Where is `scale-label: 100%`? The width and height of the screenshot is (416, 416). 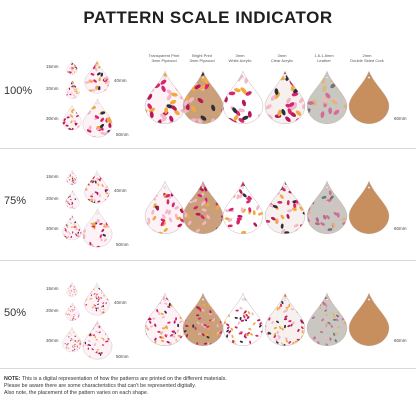 scale-label: 100% is located at coordinates (18, 91).